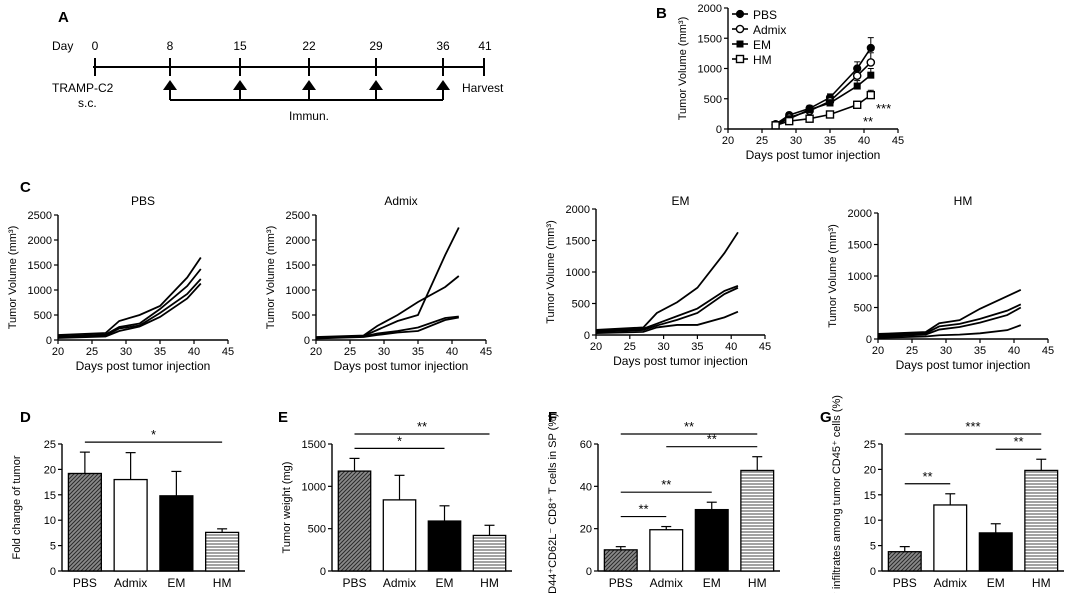 The image size is (1074, 593). I want to click on panel-letter-c: C, so click(25, 187).